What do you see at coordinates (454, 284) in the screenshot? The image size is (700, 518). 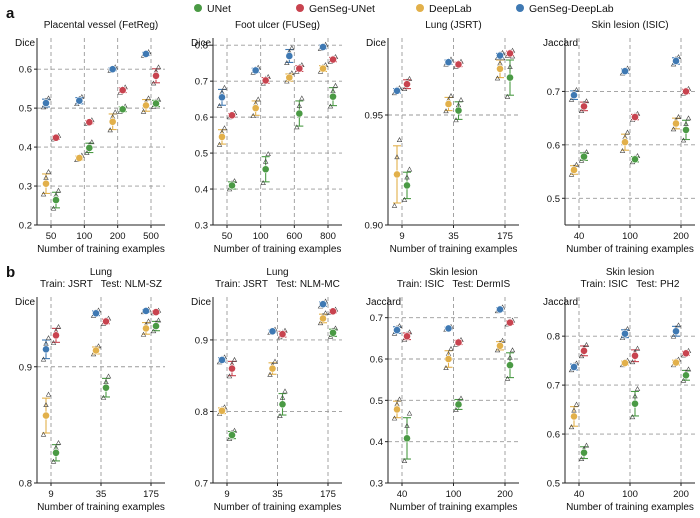 I see `panel-subtitle: Train: ISIC Test: DermIS` at bounding box center [454, 284].